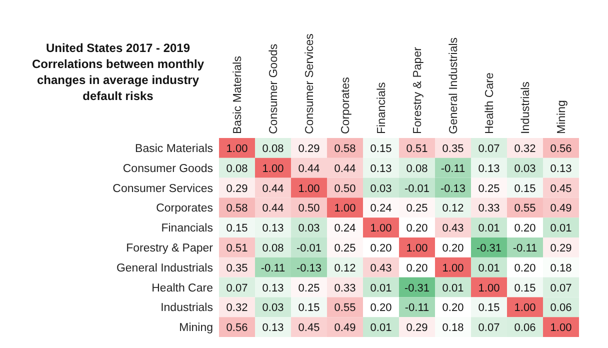  I want to click on x-tick-label: Forestry & Paper, so click(418, 90).